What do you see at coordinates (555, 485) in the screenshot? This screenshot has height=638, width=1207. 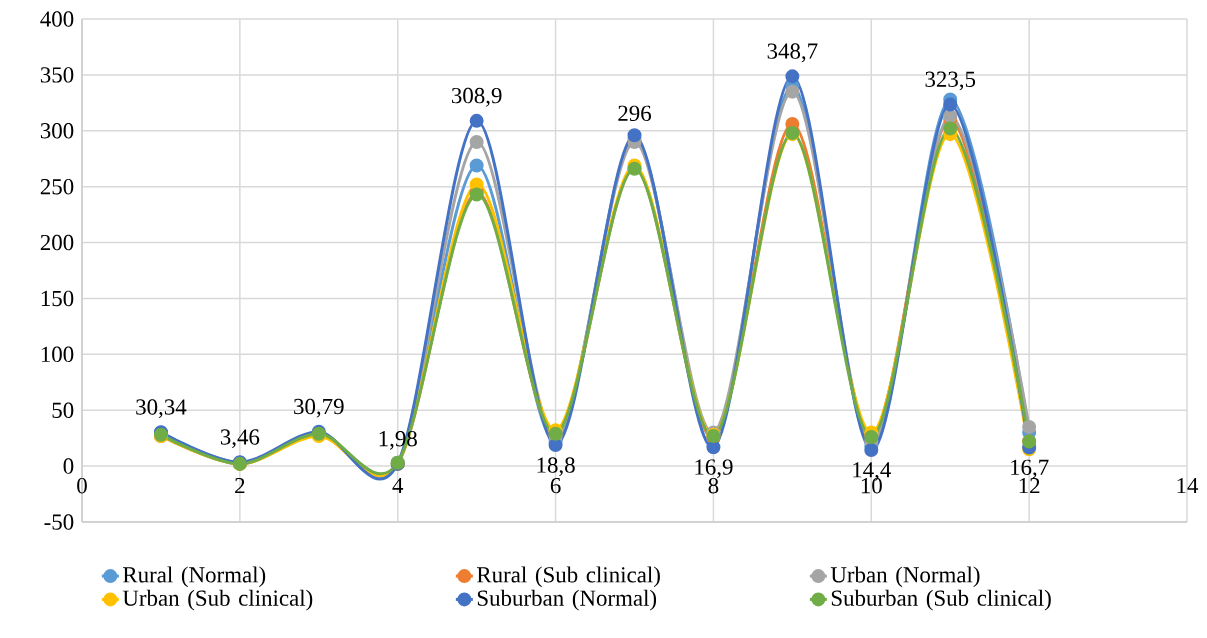 I see `x-tick-label: 6` at bounding box center [555, 485].